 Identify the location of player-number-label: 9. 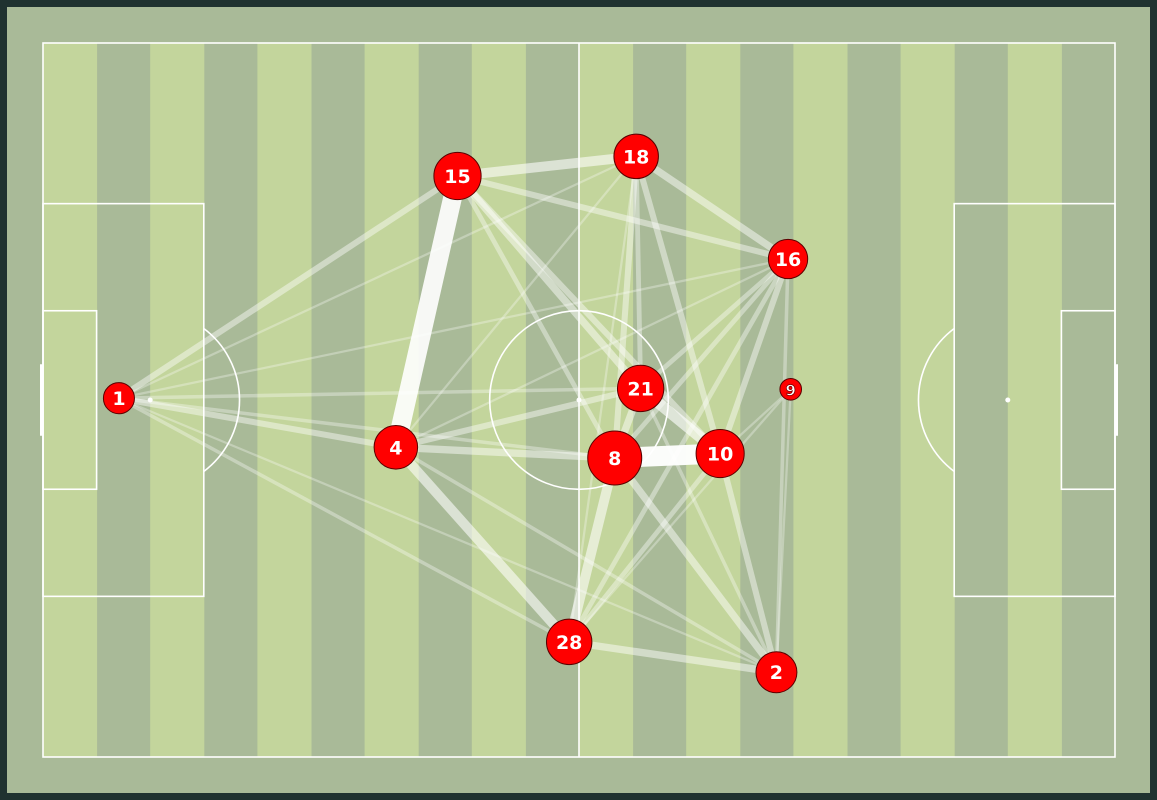
(791, 390).